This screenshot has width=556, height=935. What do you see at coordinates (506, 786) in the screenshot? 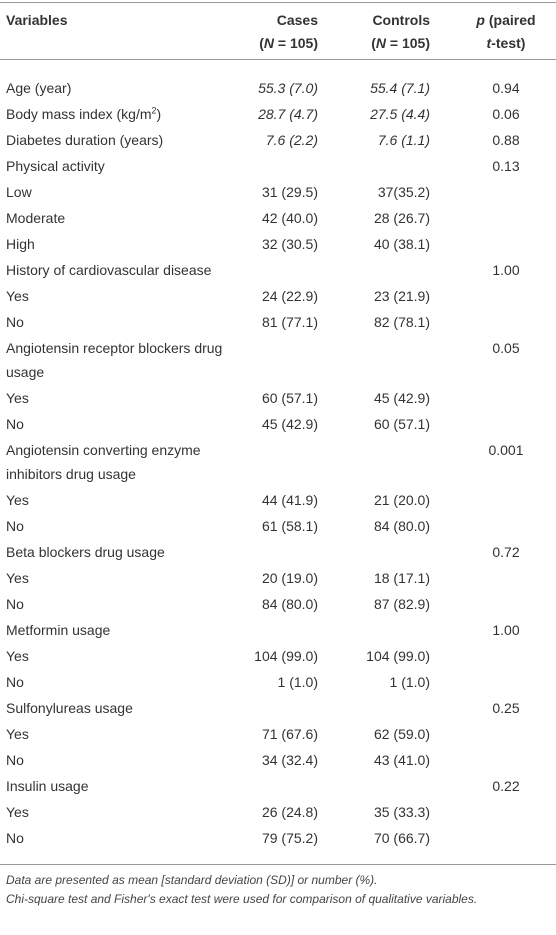
I see `p-value: 0.22` at bounding box center [506, 786].